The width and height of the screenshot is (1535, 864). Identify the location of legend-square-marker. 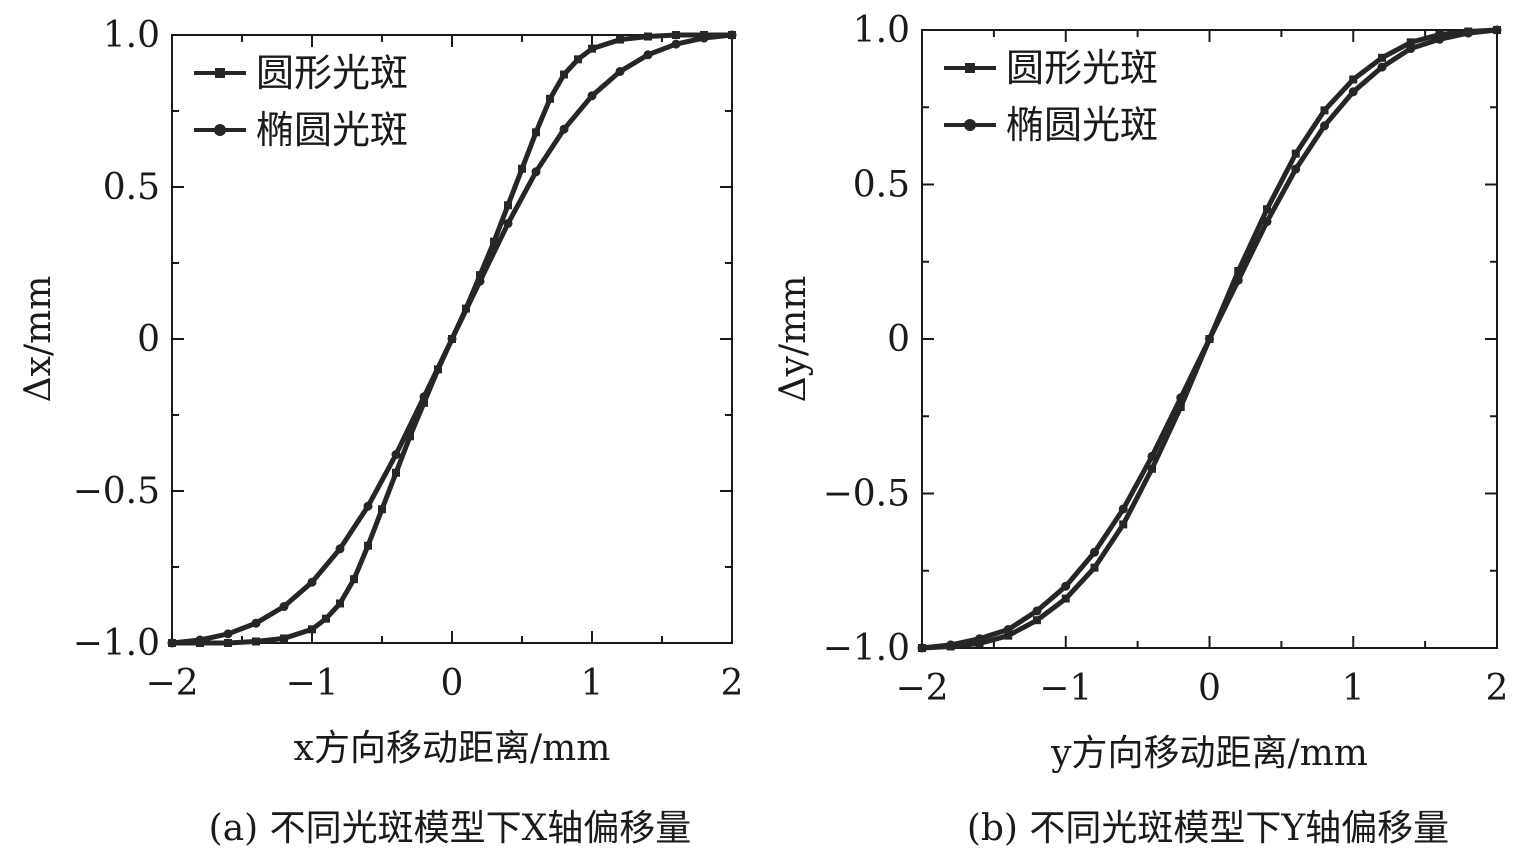
(220, 73).